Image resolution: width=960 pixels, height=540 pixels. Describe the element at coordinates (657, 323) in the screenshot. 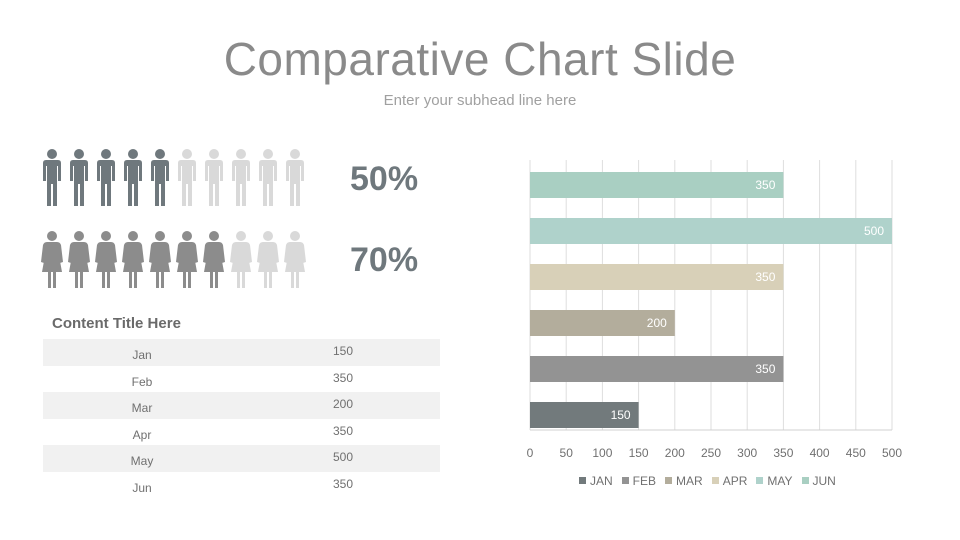

I see `bar-data-label: 200` at that location.